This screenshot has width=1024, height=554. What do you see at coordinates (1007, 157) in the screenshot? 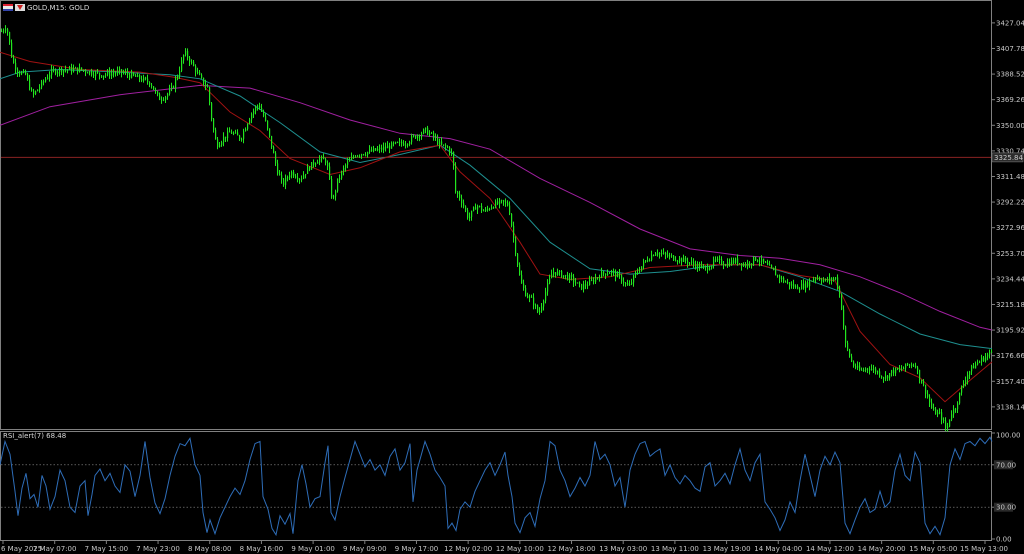
I see `current-price-tag` at bounding box center [1007, 157].